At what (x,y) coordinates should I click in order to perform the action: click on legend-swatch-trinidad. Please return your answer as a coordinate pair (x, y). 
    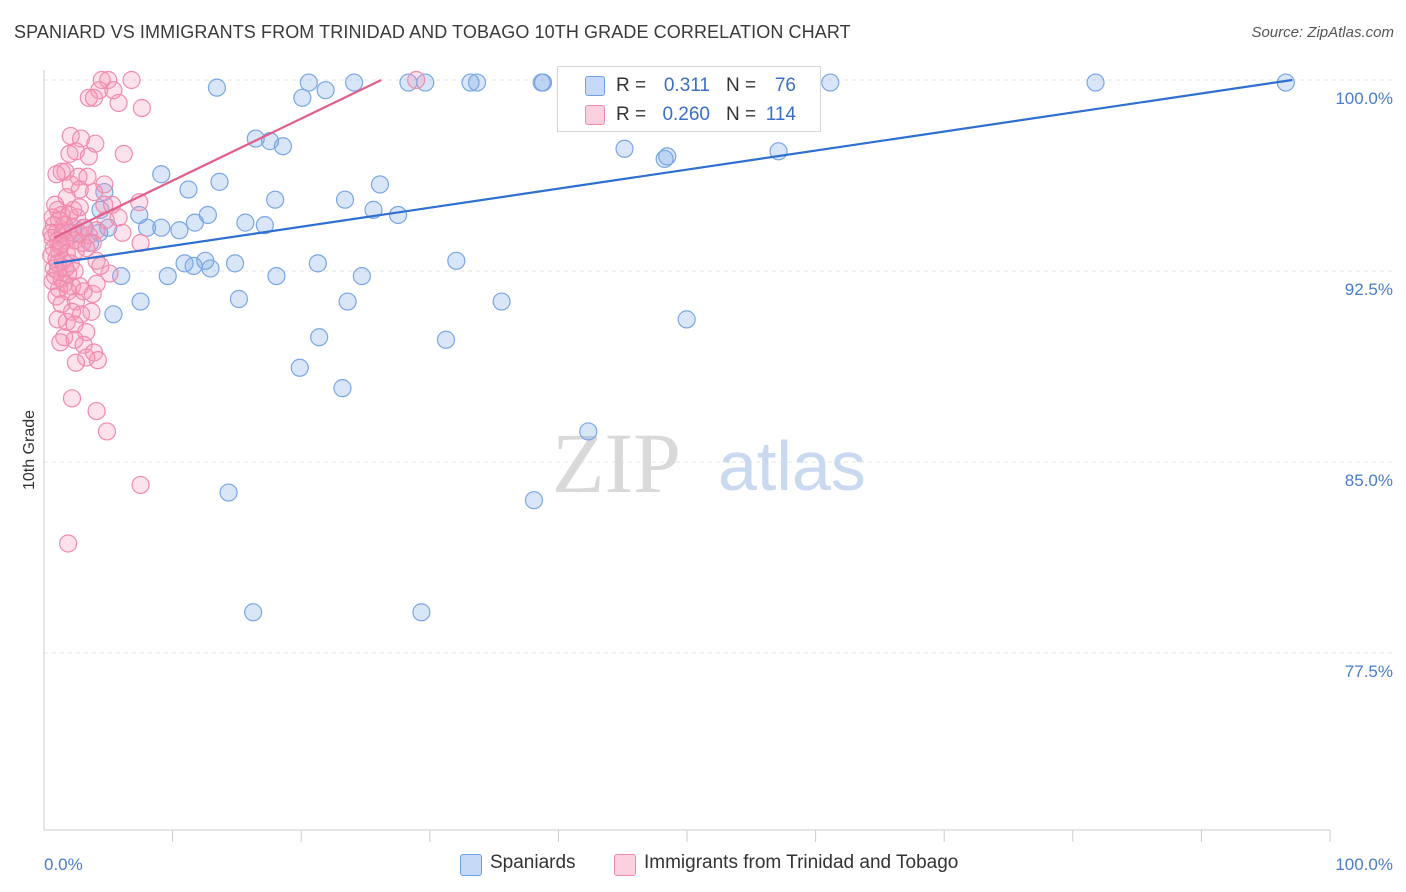
    Looking at the image, I should click on (595, 115).